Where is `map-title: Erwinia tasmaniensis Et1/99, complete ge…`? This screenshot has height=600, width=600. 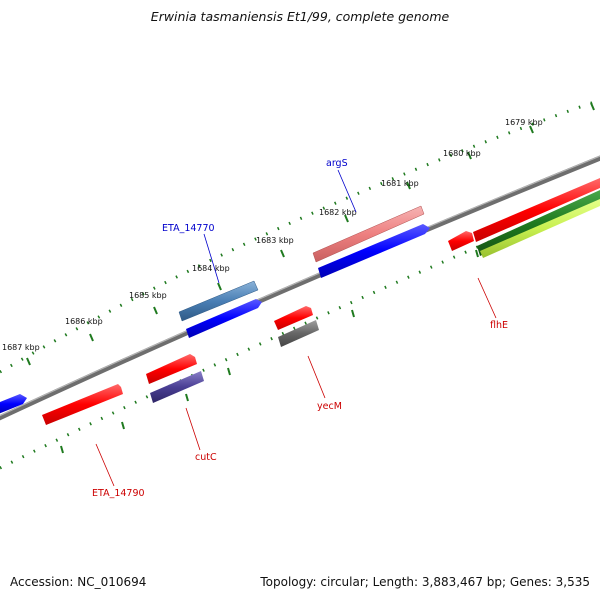
map-title: Erwinia tasmaniensis Et1/99, complete ge… is located at coordinates (300, 16).